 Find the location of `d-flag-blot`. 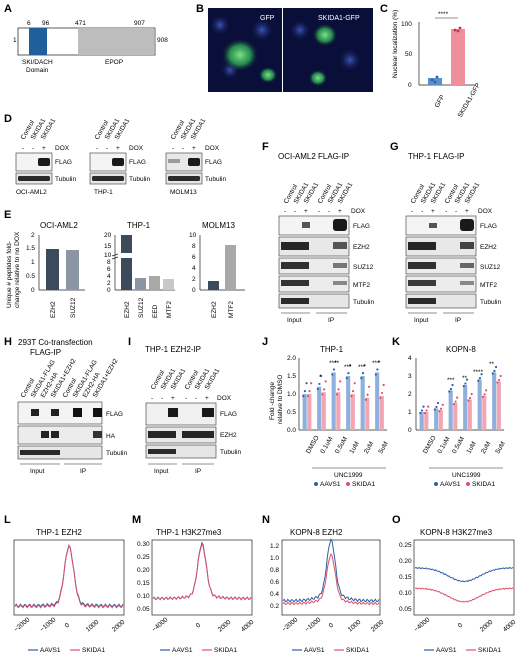

d-flag-blot is located at coordinates (108, 162).